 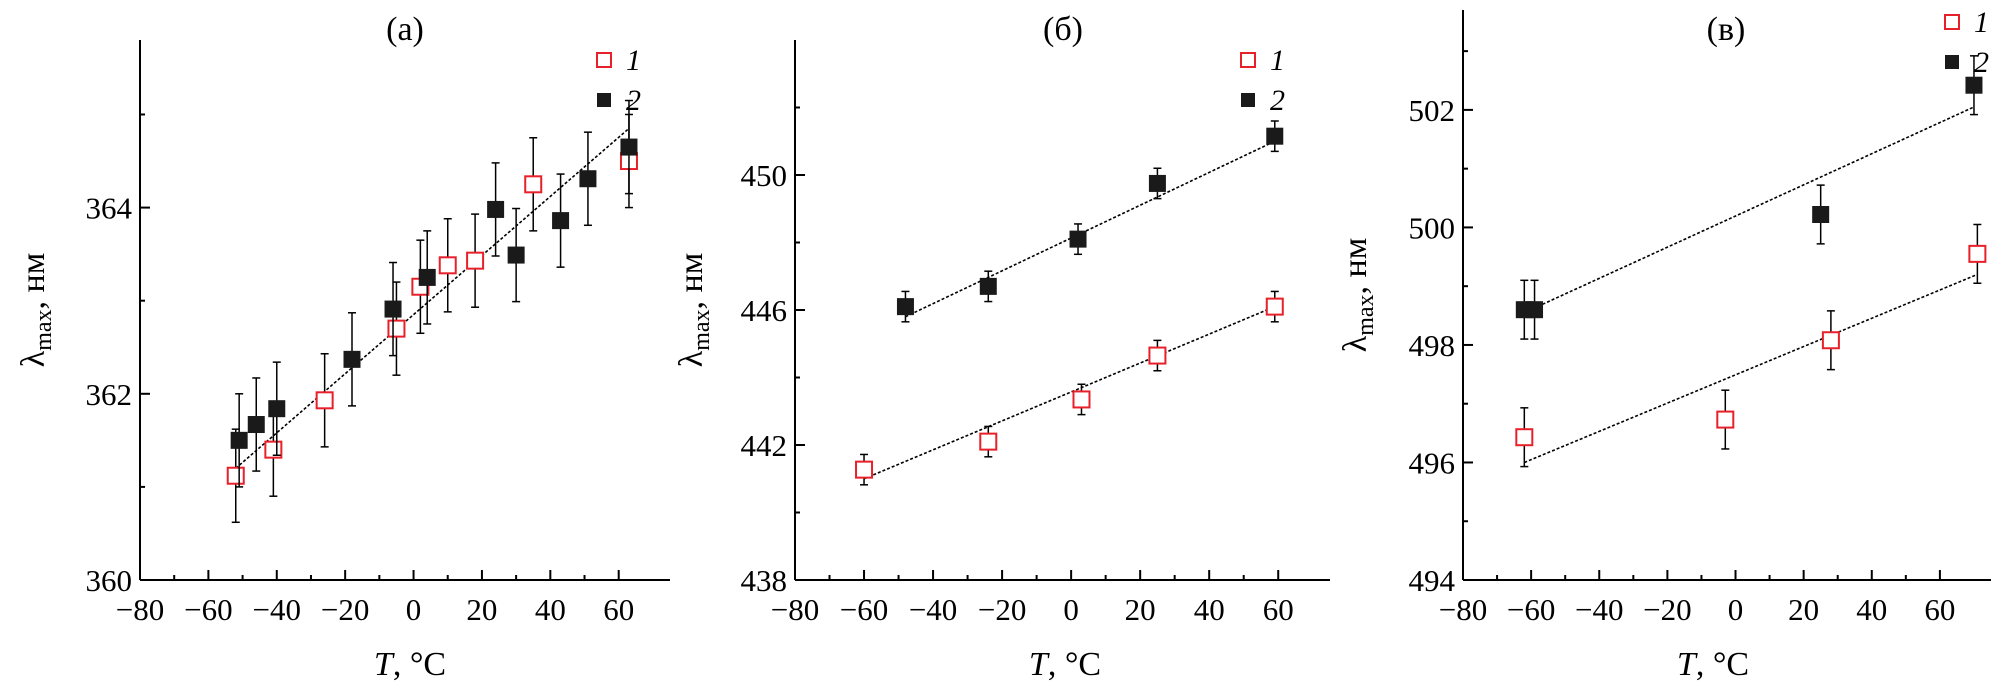 What do you see at coordinates (764, 175) in the screenshot?
I see `y-tick-label: 450` at bounding box center [764, 175].